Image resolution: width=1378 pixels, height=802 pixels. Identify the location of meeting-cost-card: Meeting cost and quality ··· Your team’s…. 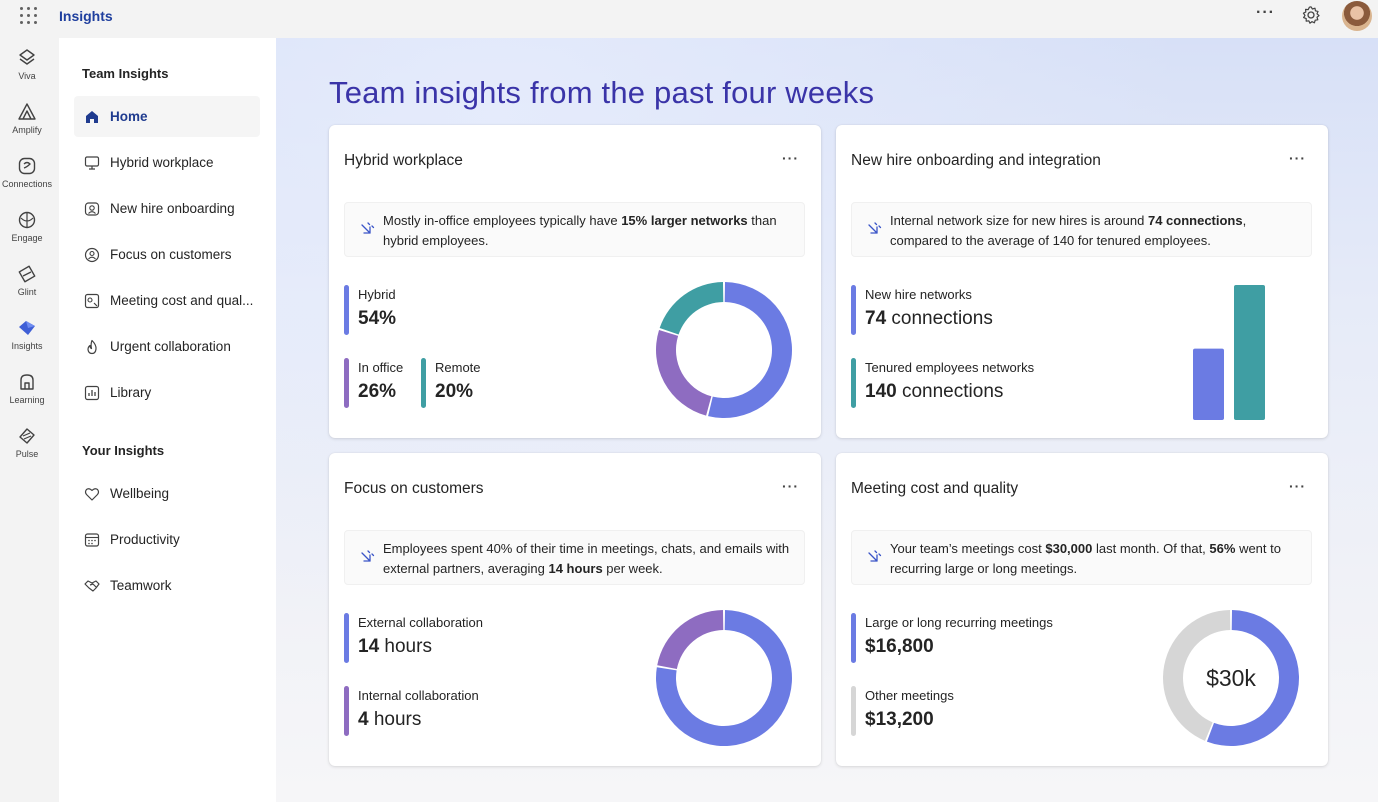
(1082, 609).